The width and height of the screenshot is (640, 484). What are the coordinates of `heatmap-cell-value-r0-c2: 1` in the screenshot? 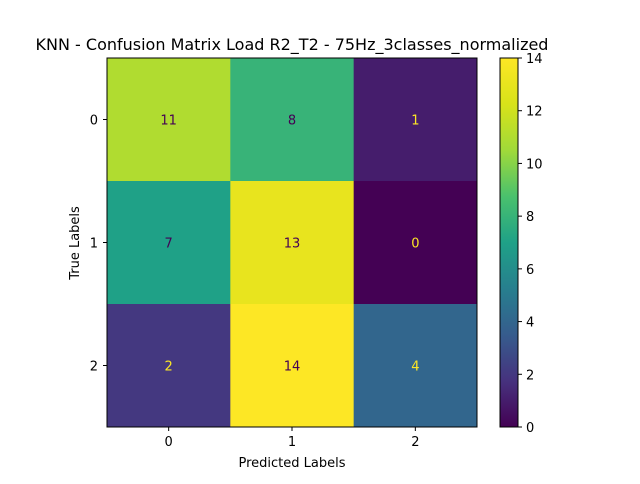 It's located at (415, 121).